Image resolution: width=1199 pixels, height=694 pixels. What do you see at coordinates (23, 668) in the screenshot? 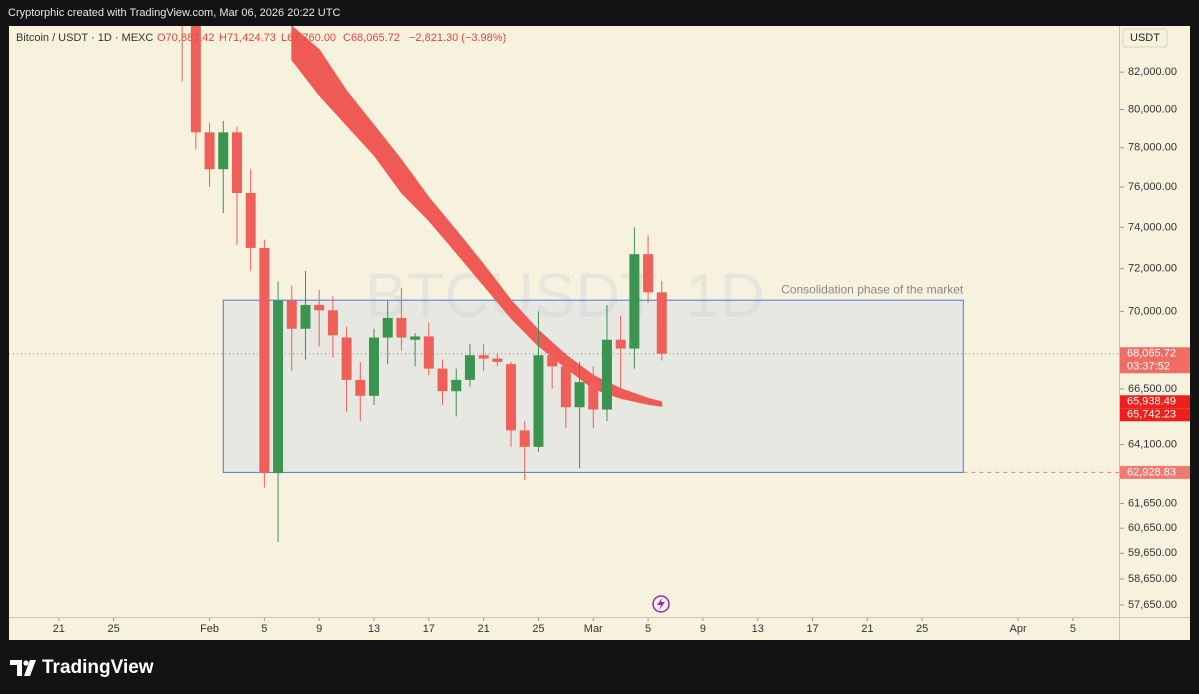
I see `brand-logo` at bounding box center [23, 668].